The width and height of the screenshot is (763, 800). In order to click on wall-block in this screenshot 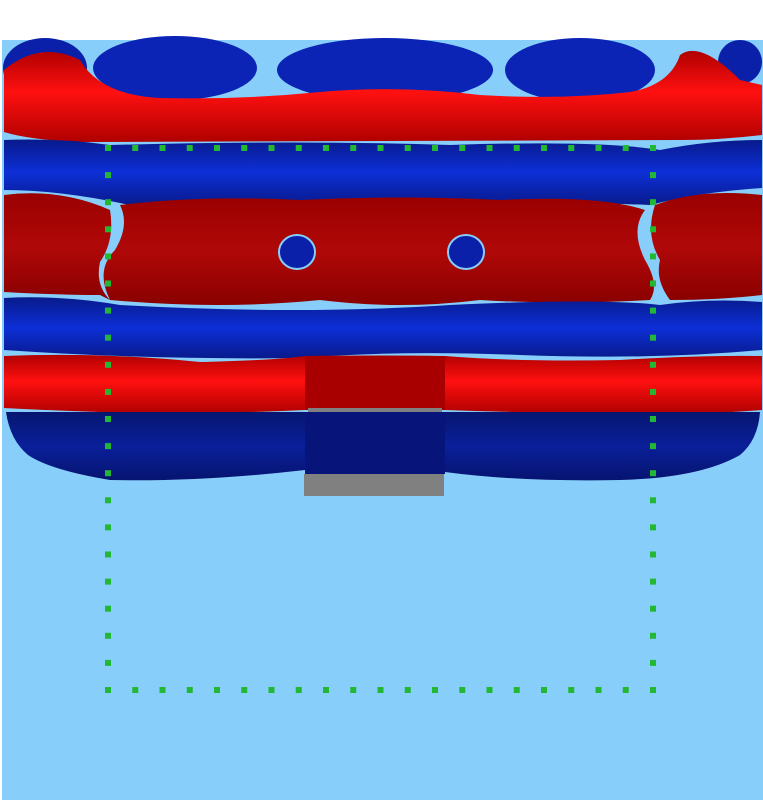, I will do `click(374, 485)`.